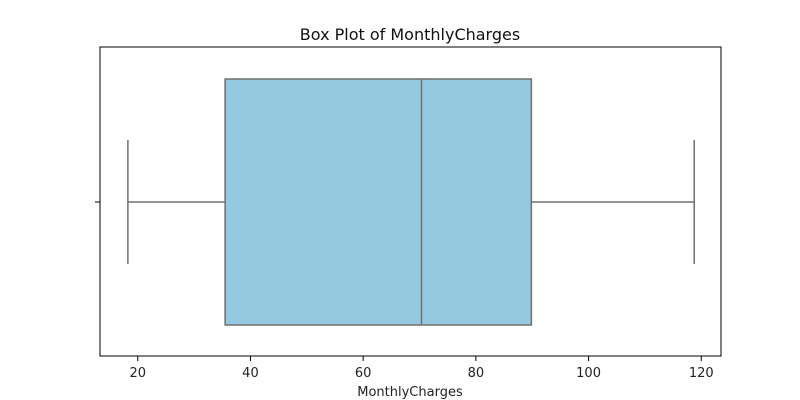 The width and height of the screenshot is (800, 400). What do you see at coordinates (701, 373) in the screenshot?
I see `x-tick-label: 120` at bounding box center [701, 373].